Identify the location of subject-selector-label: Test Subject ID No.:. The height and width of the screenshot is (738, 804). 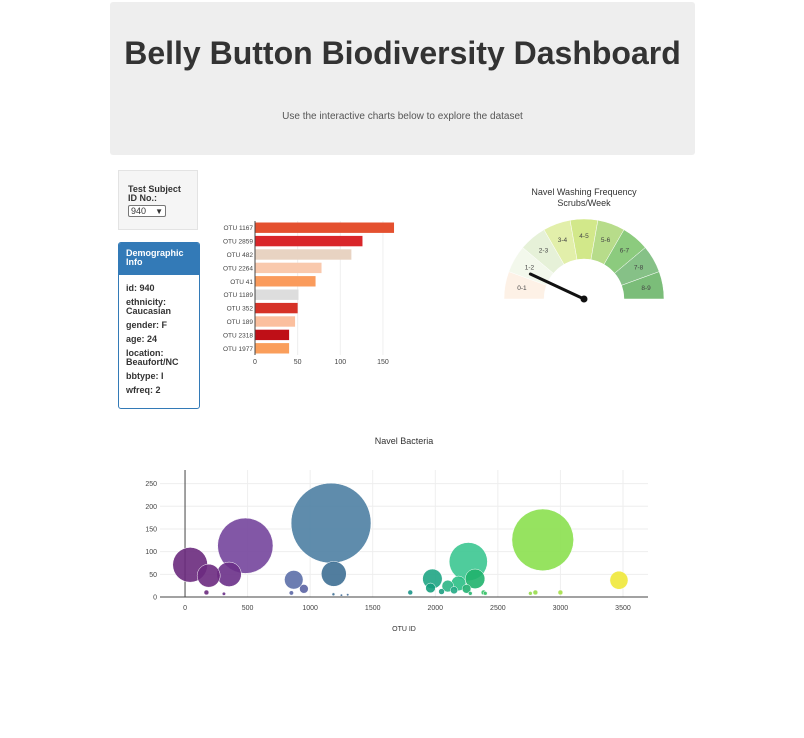
(154, 193).